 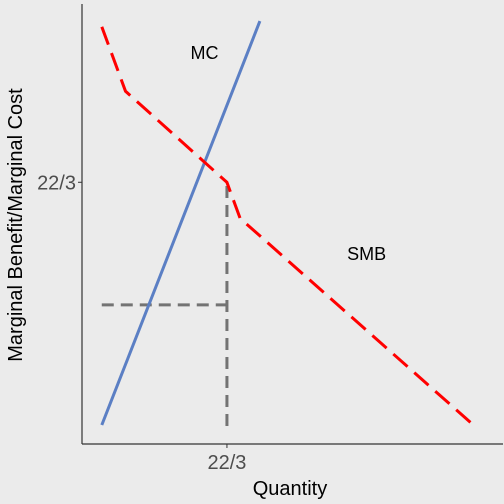 What do you see at coordinates (56, 183) in the screenshot?
I see `y-tick-label: 22/3` at bounding box center [56, 183].